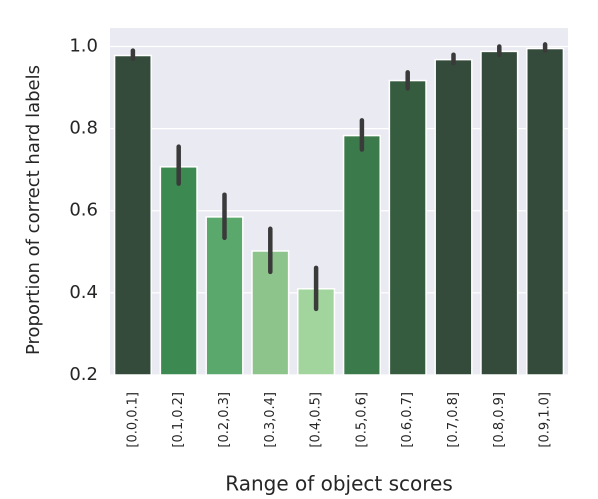 The image size is (598, 499). I want to click on x-tick-label: [0.9,1.0], so click(545, 420).